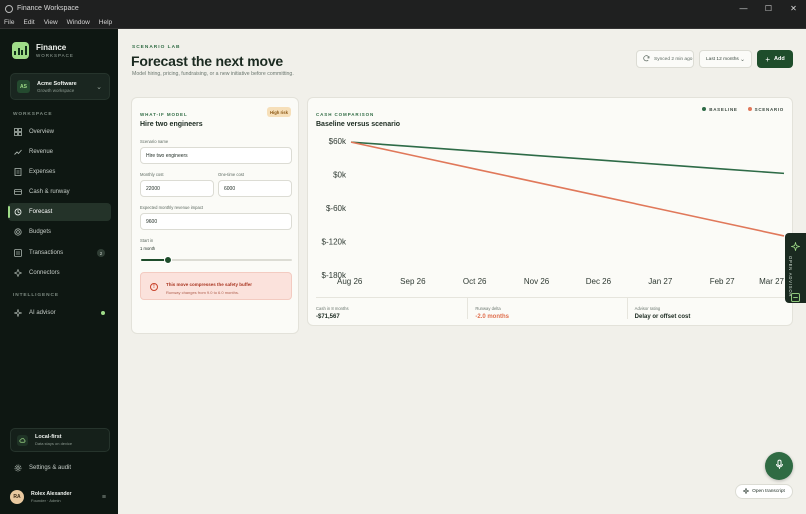 This screenshot has height=514, width=806. Describe the element at coordinates (795, 268) in the screenshot. I see `open-advisor-tab: OPEN ADVISOR` at that location.